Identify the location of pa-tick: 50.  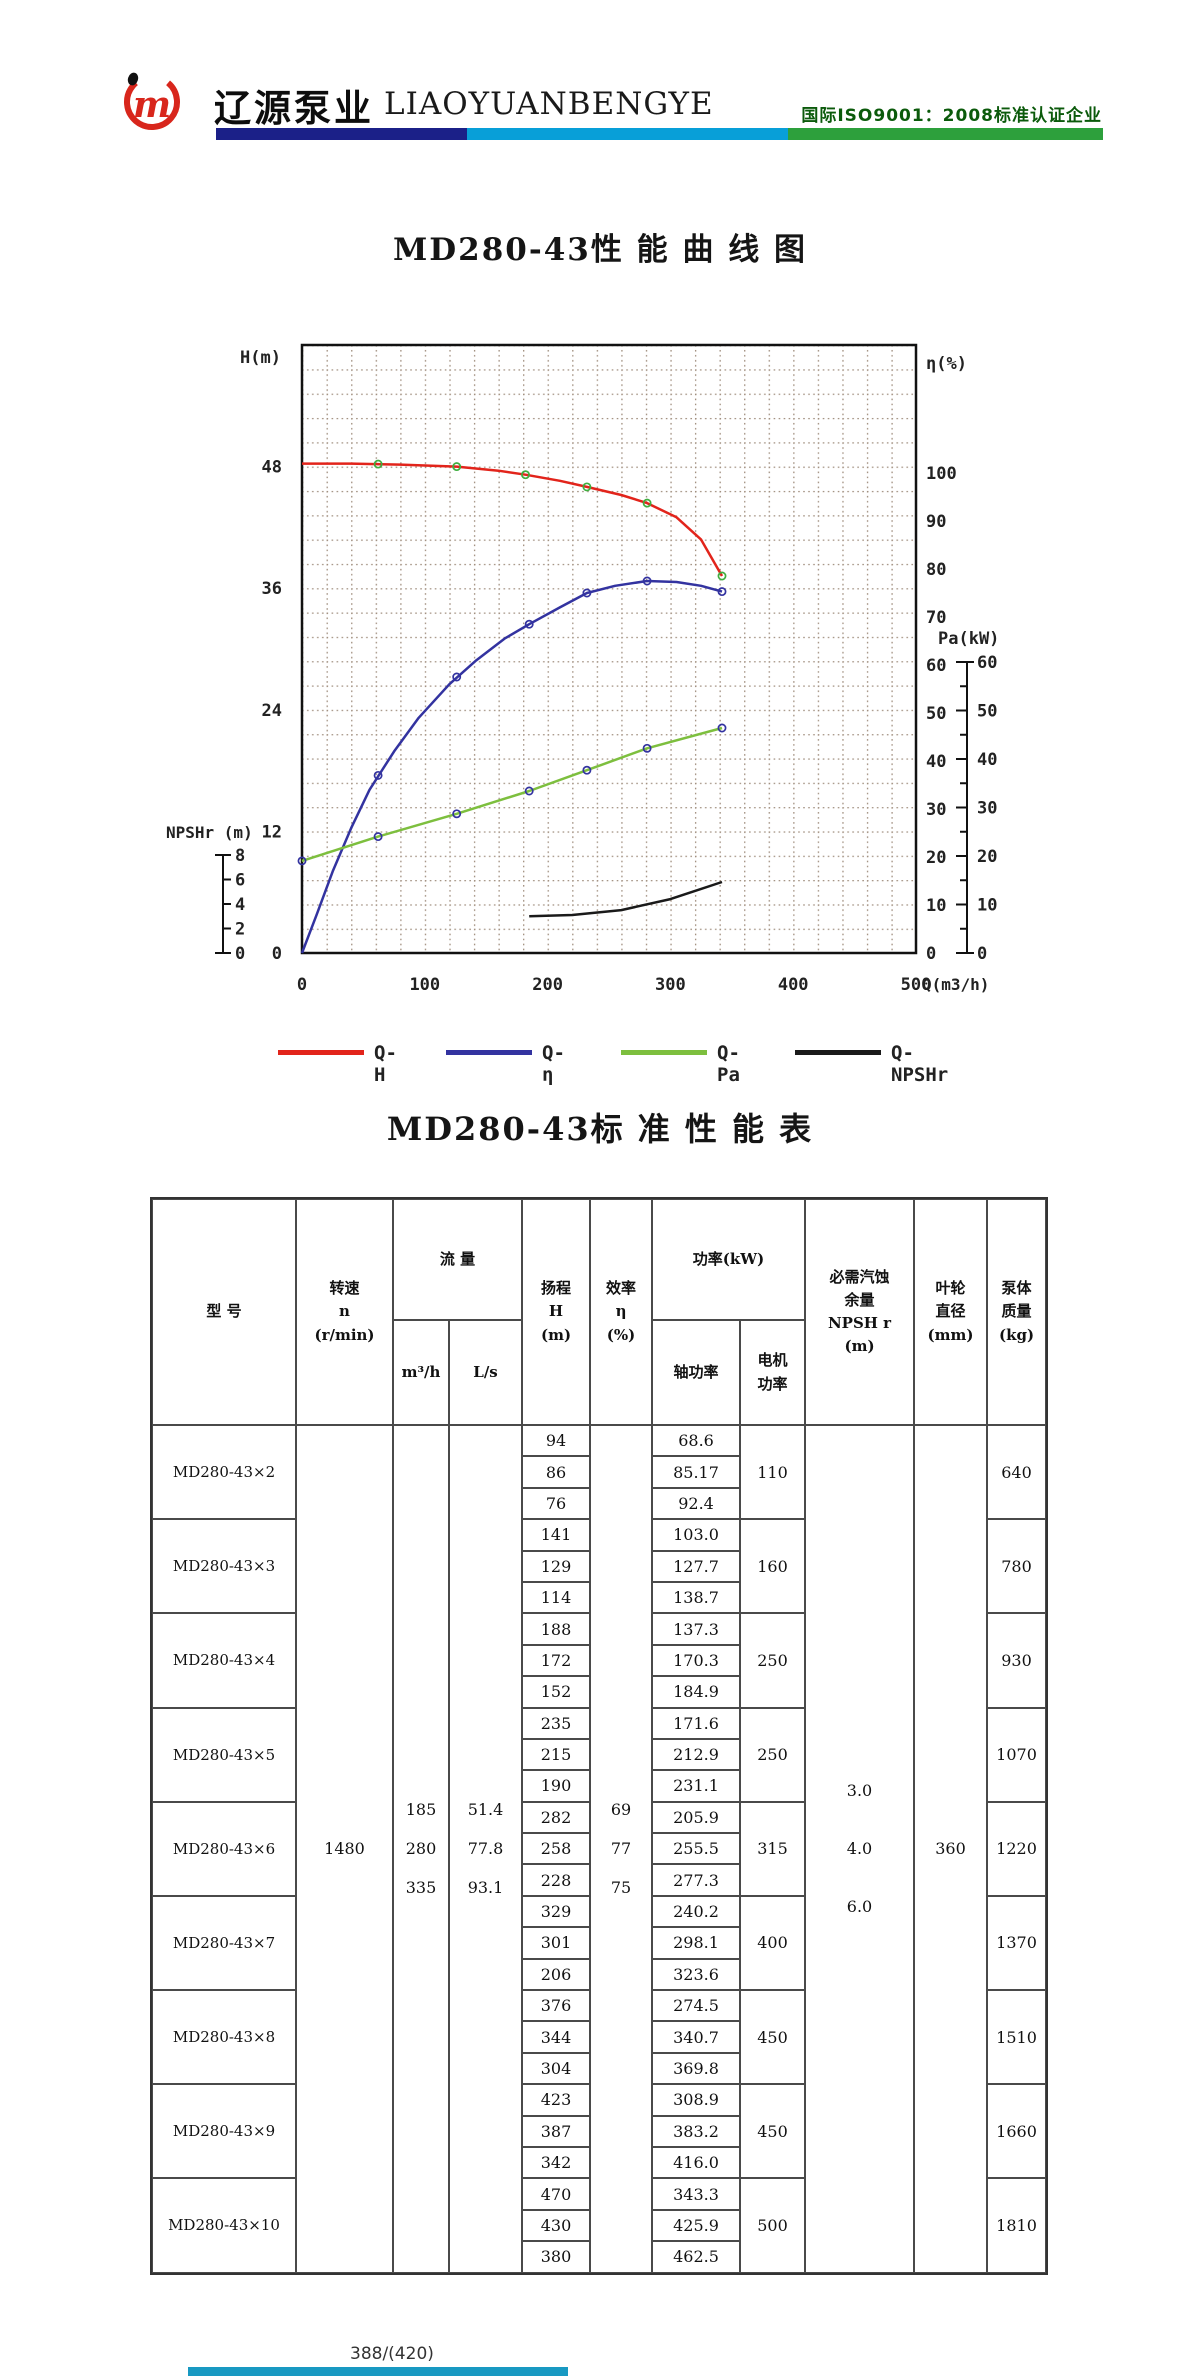
(987, 712).